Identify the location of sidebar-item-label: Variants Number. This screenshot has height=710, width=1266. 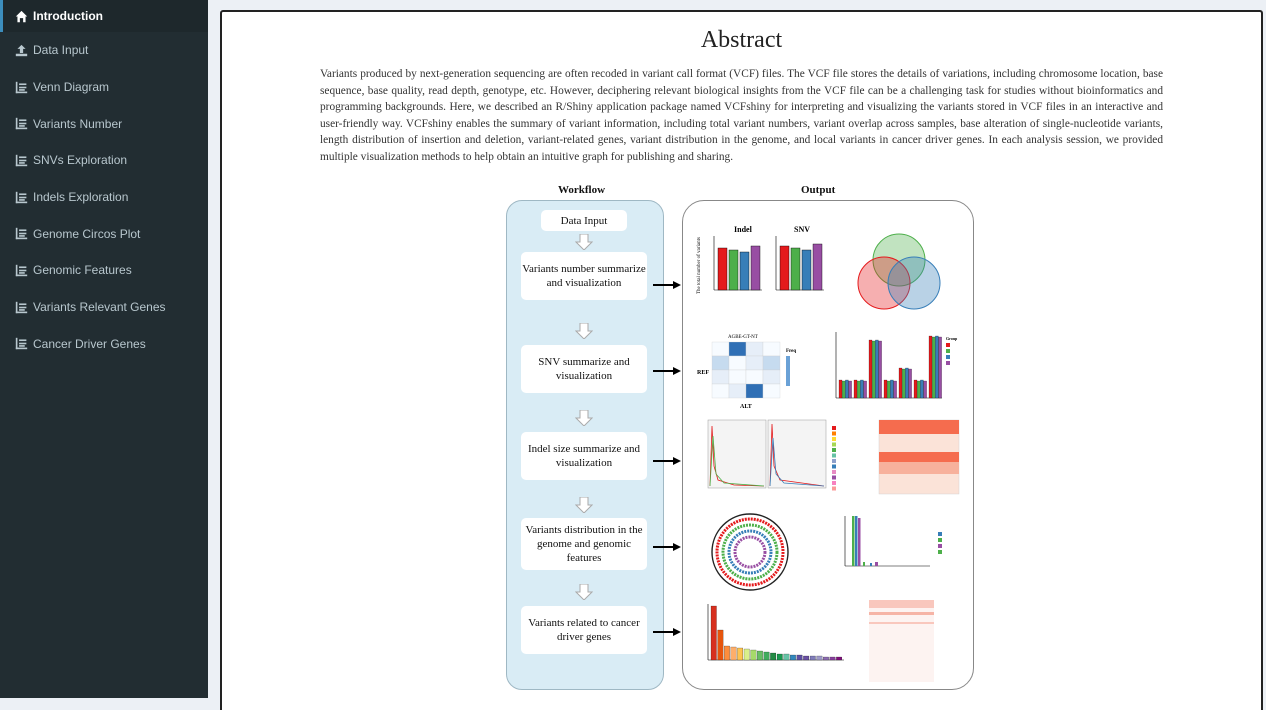
(78, 123).